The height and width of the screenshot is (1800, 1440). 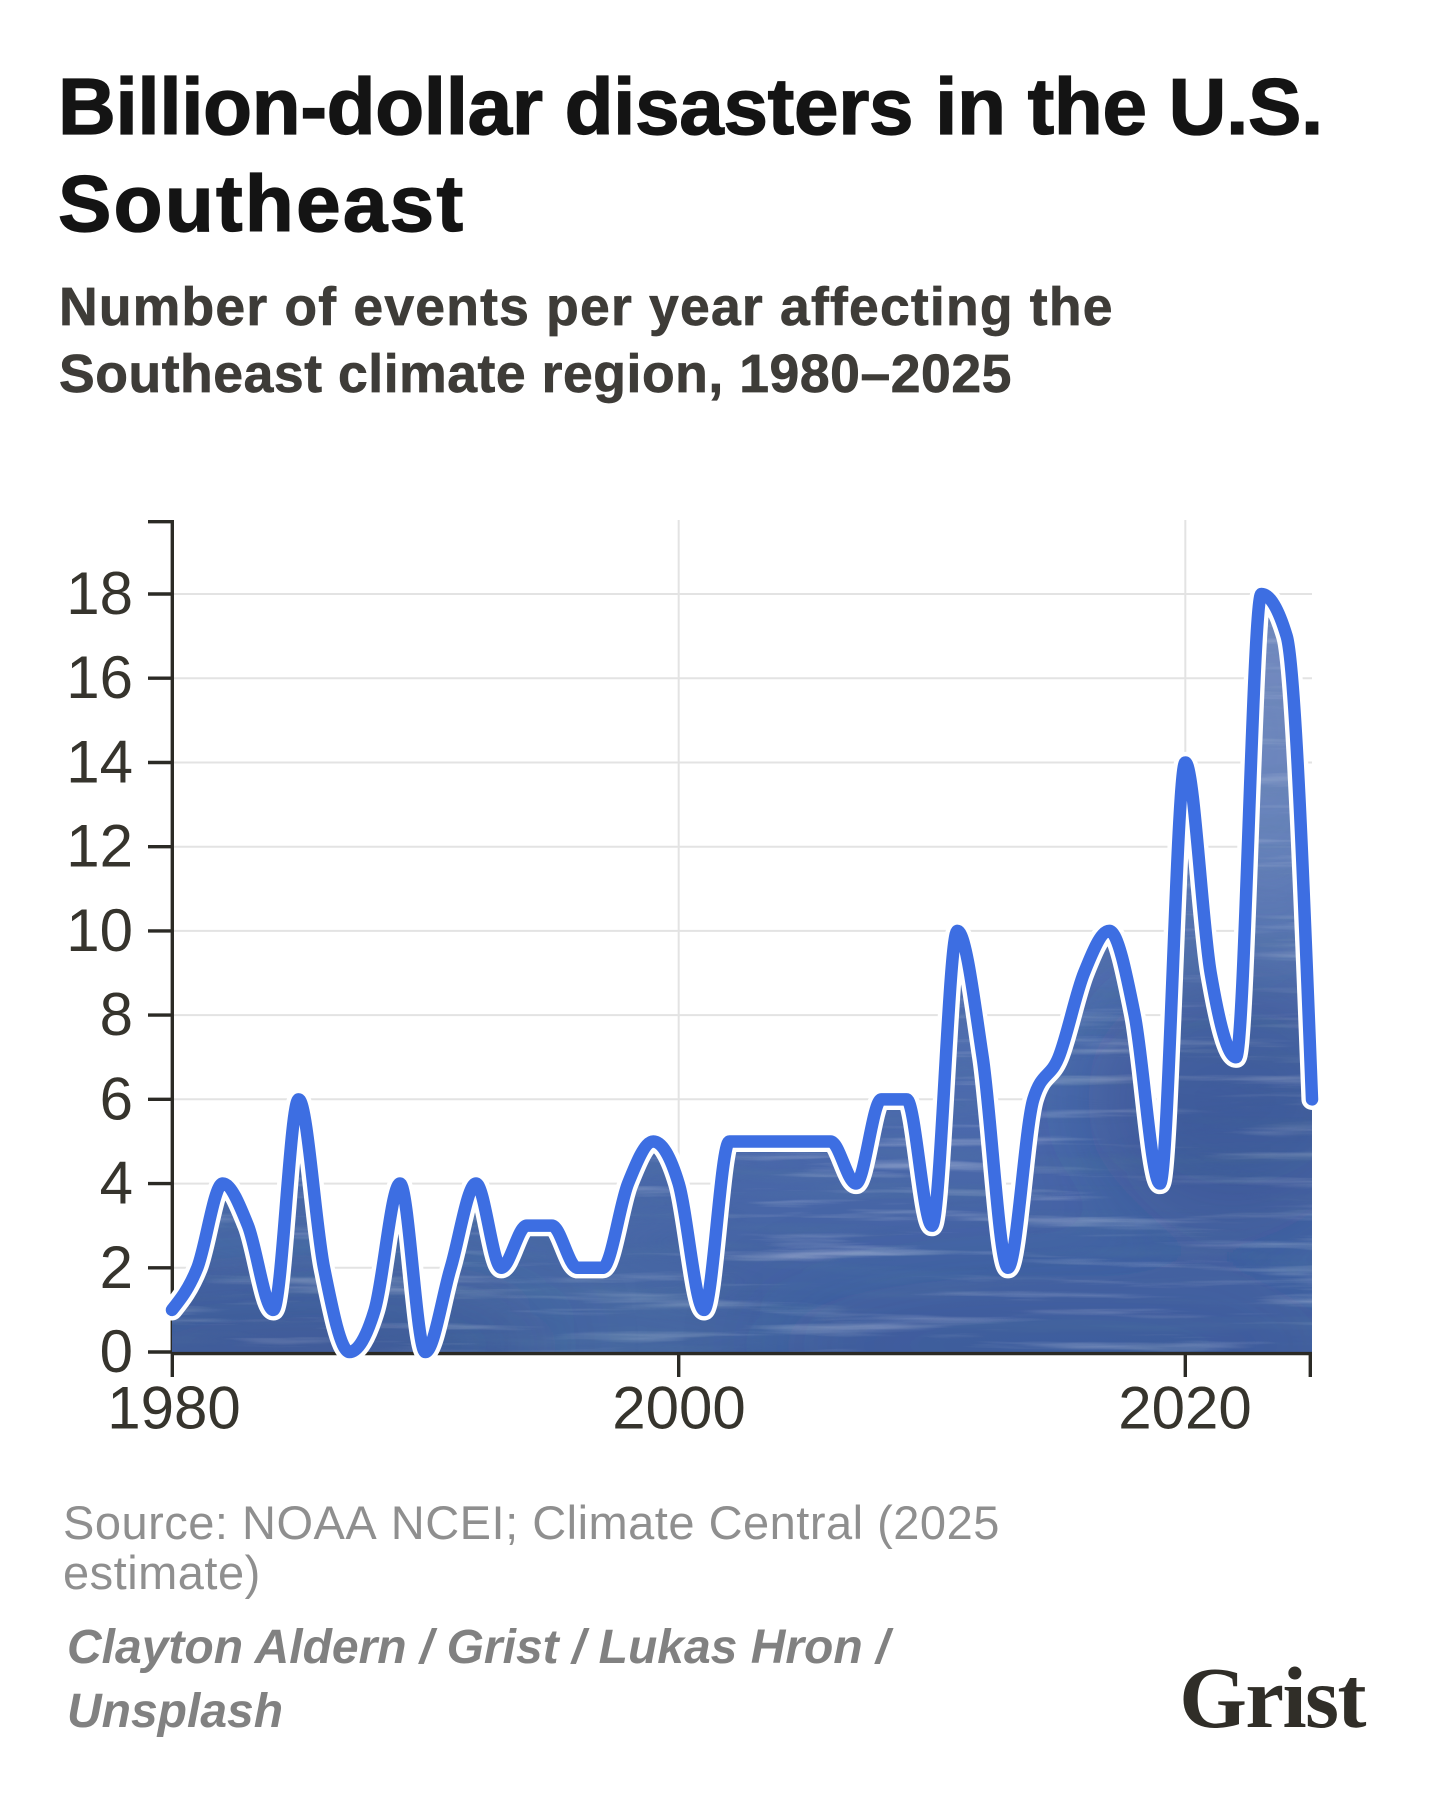 What do you see at coordinates (99, 762) in the screenshot?
I see `svg-text: 14` at bounding box center [99, 762].